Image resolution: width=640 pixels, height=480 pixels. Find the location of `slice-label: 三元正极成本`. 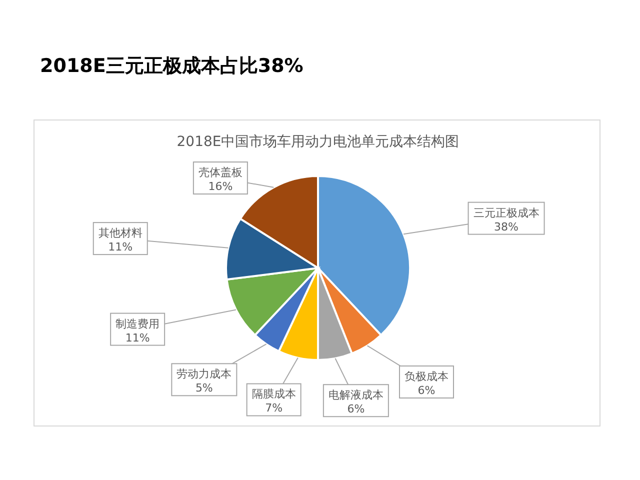

slice-label: 三元正极成本 is located at coordinates (506, 213).